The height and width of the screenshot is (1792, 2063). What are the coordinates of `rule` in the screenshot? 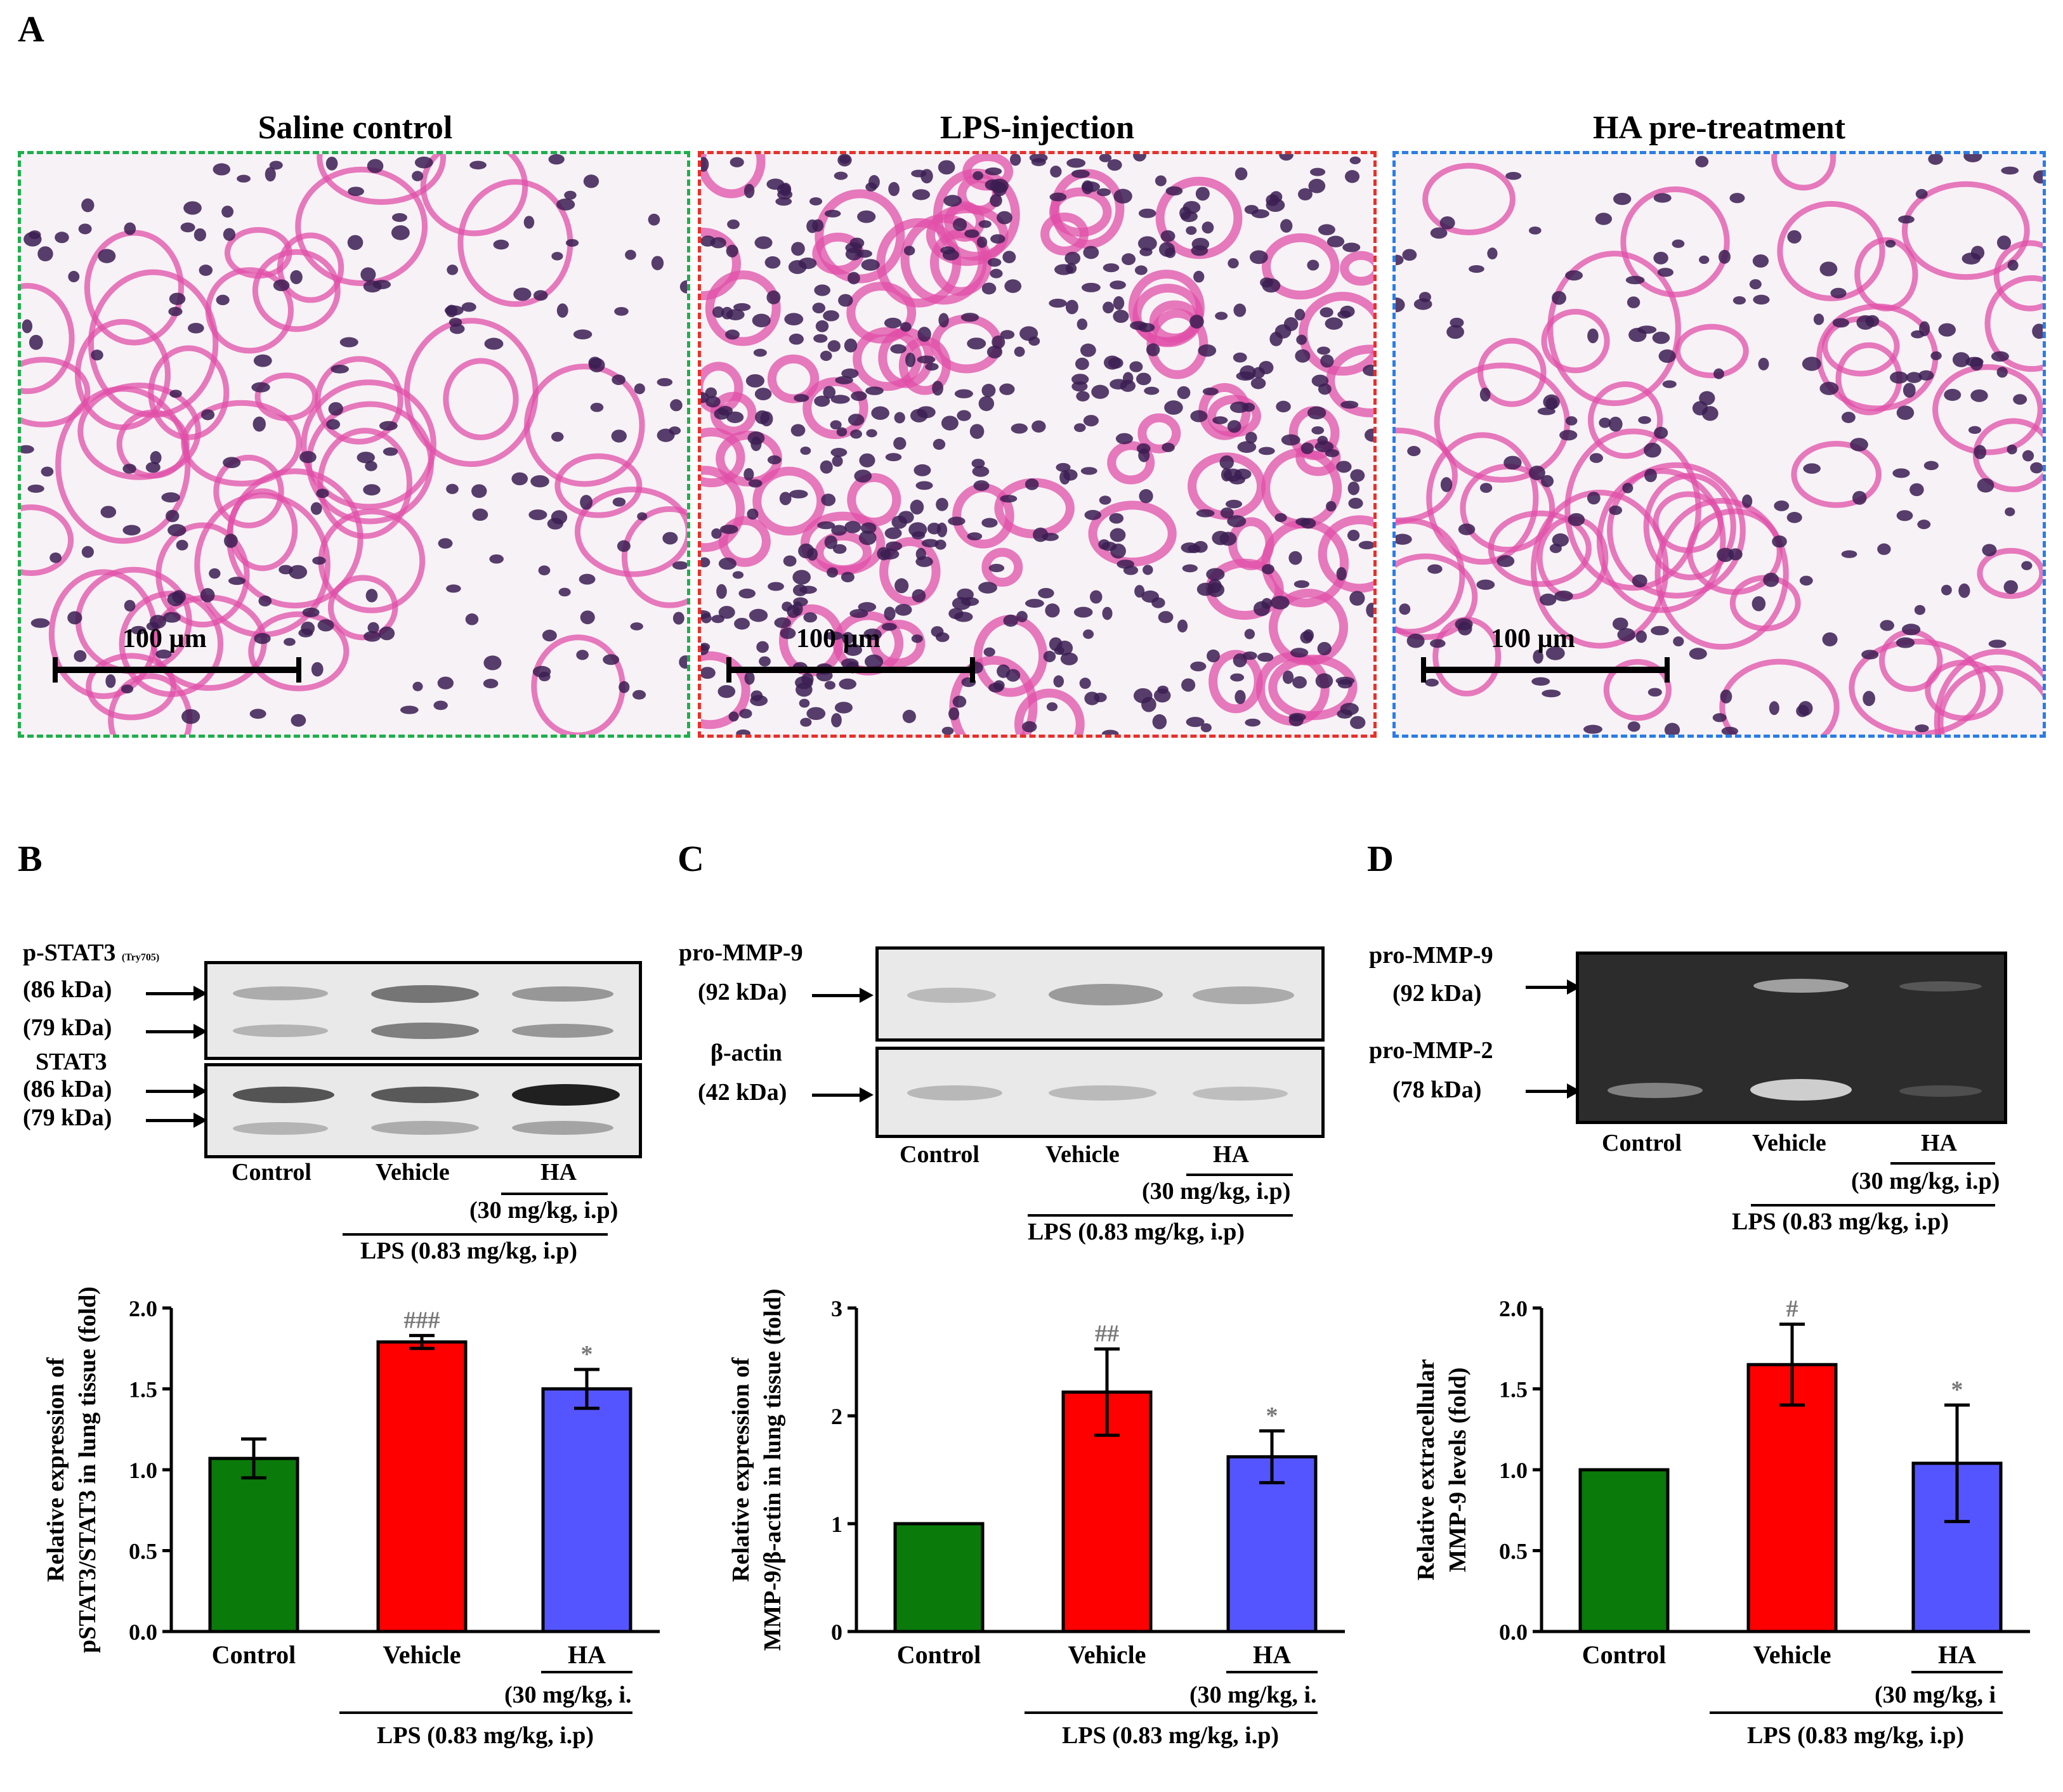 It's located at (475, 1234).